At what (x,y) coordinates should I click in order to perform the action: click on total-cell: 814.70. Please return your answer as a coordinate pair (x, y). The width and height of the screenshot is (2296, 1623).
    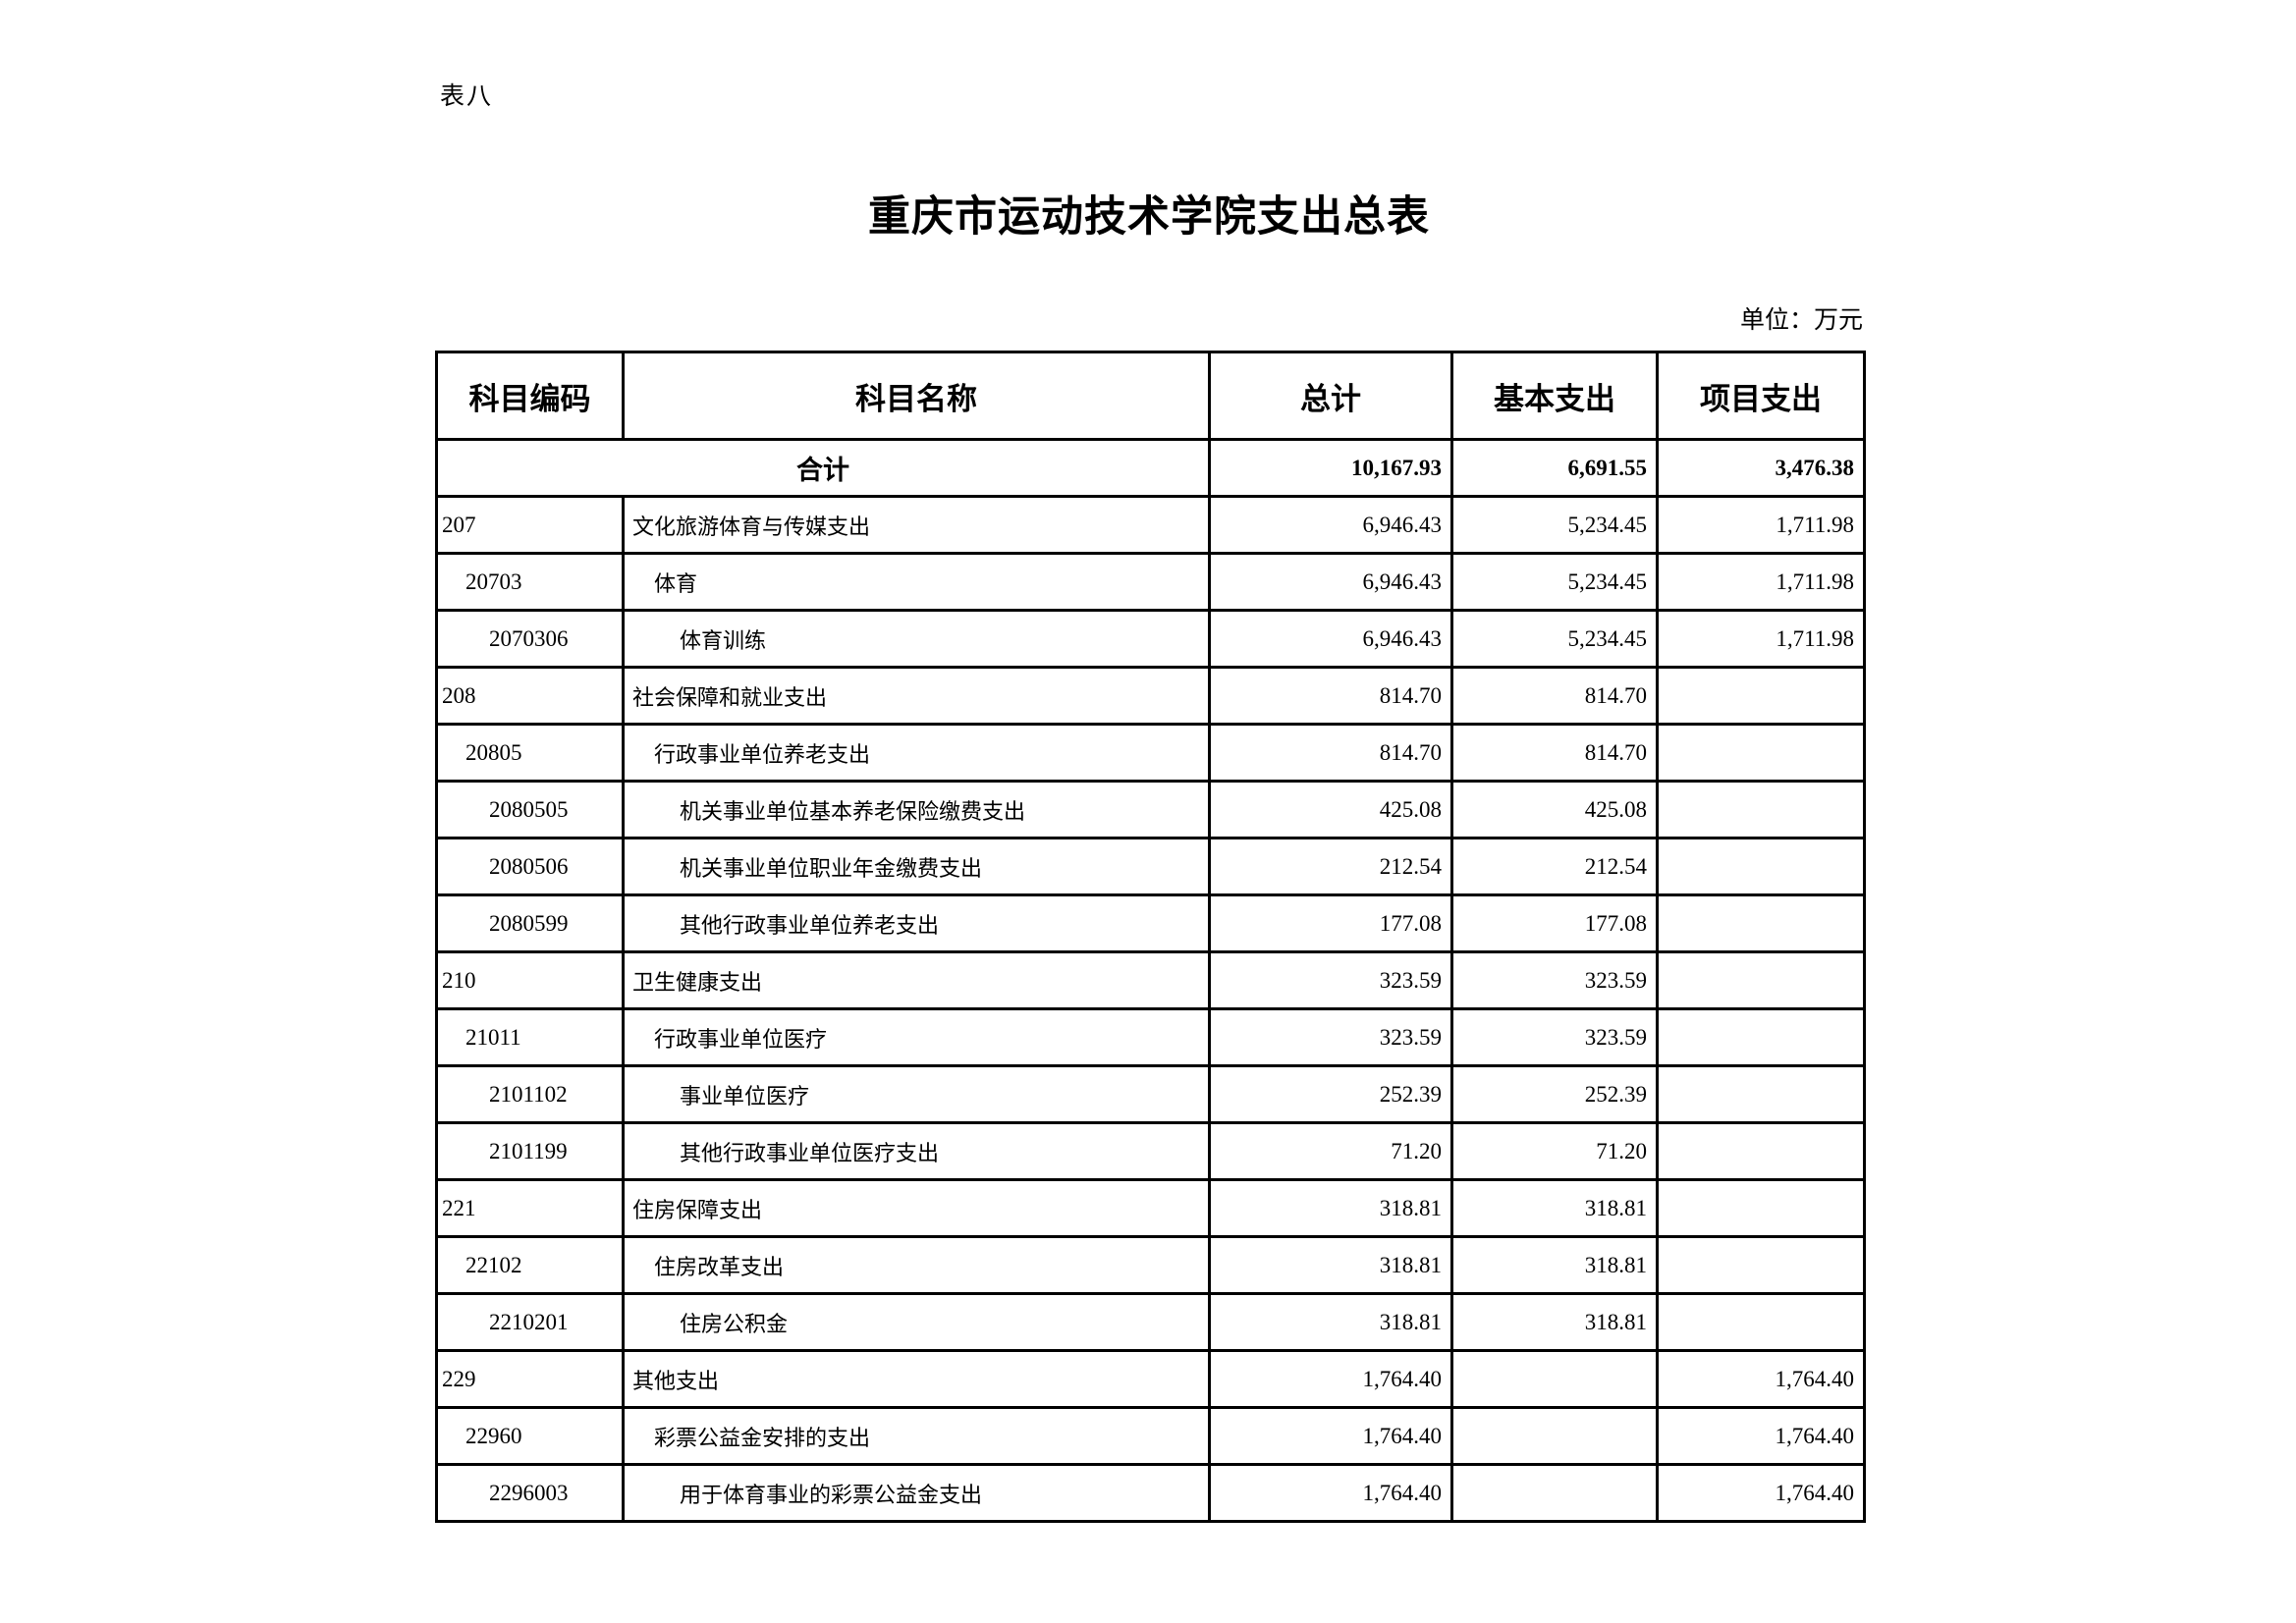
    Looking at the image, I should click on (1330, 696).